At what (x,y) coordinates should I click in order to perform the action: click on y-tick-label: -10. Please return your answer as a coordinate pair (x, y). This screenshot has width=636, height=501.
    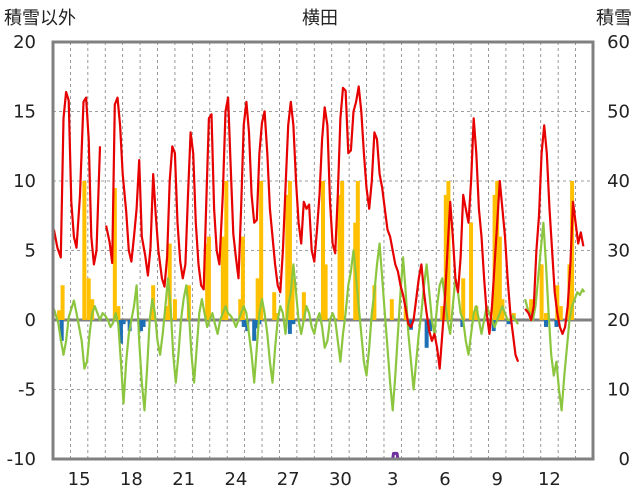
    Looking at the image, I should click on (21, 459).